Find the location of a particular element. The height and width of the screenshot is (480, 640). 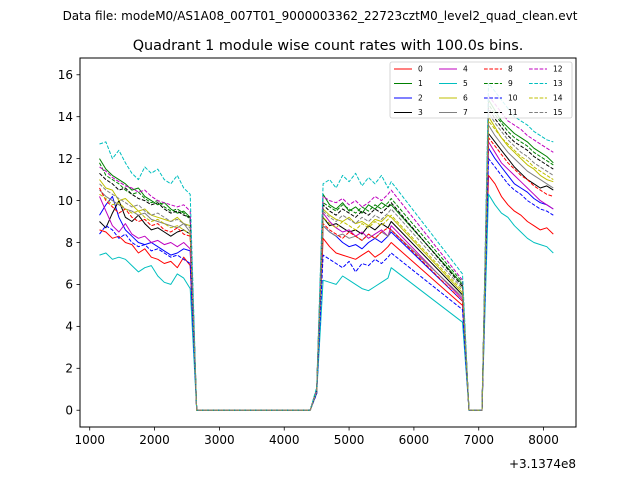

x-tick-label: 5000 is located at coordinates (349, 440).